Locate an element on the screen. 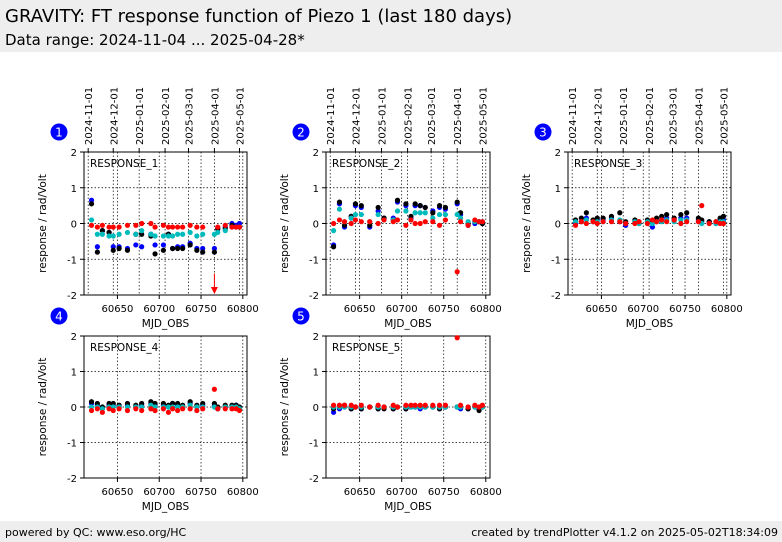 Image resolution: width=782 pixels, height=542 pixels. panel-label: RESPONSE_1 is located at coordinates (124, 164).